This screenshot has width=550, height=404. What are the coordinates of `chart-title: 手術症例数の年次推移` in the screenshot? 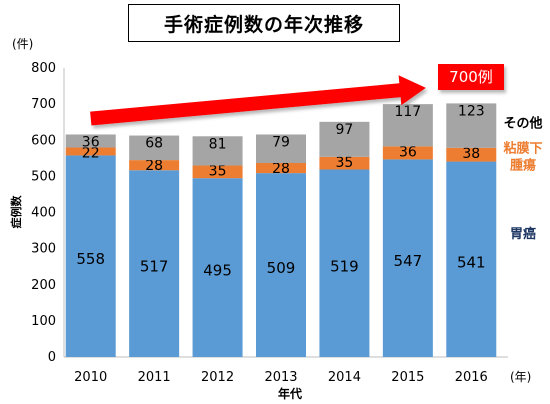 It's located at (264, 23).